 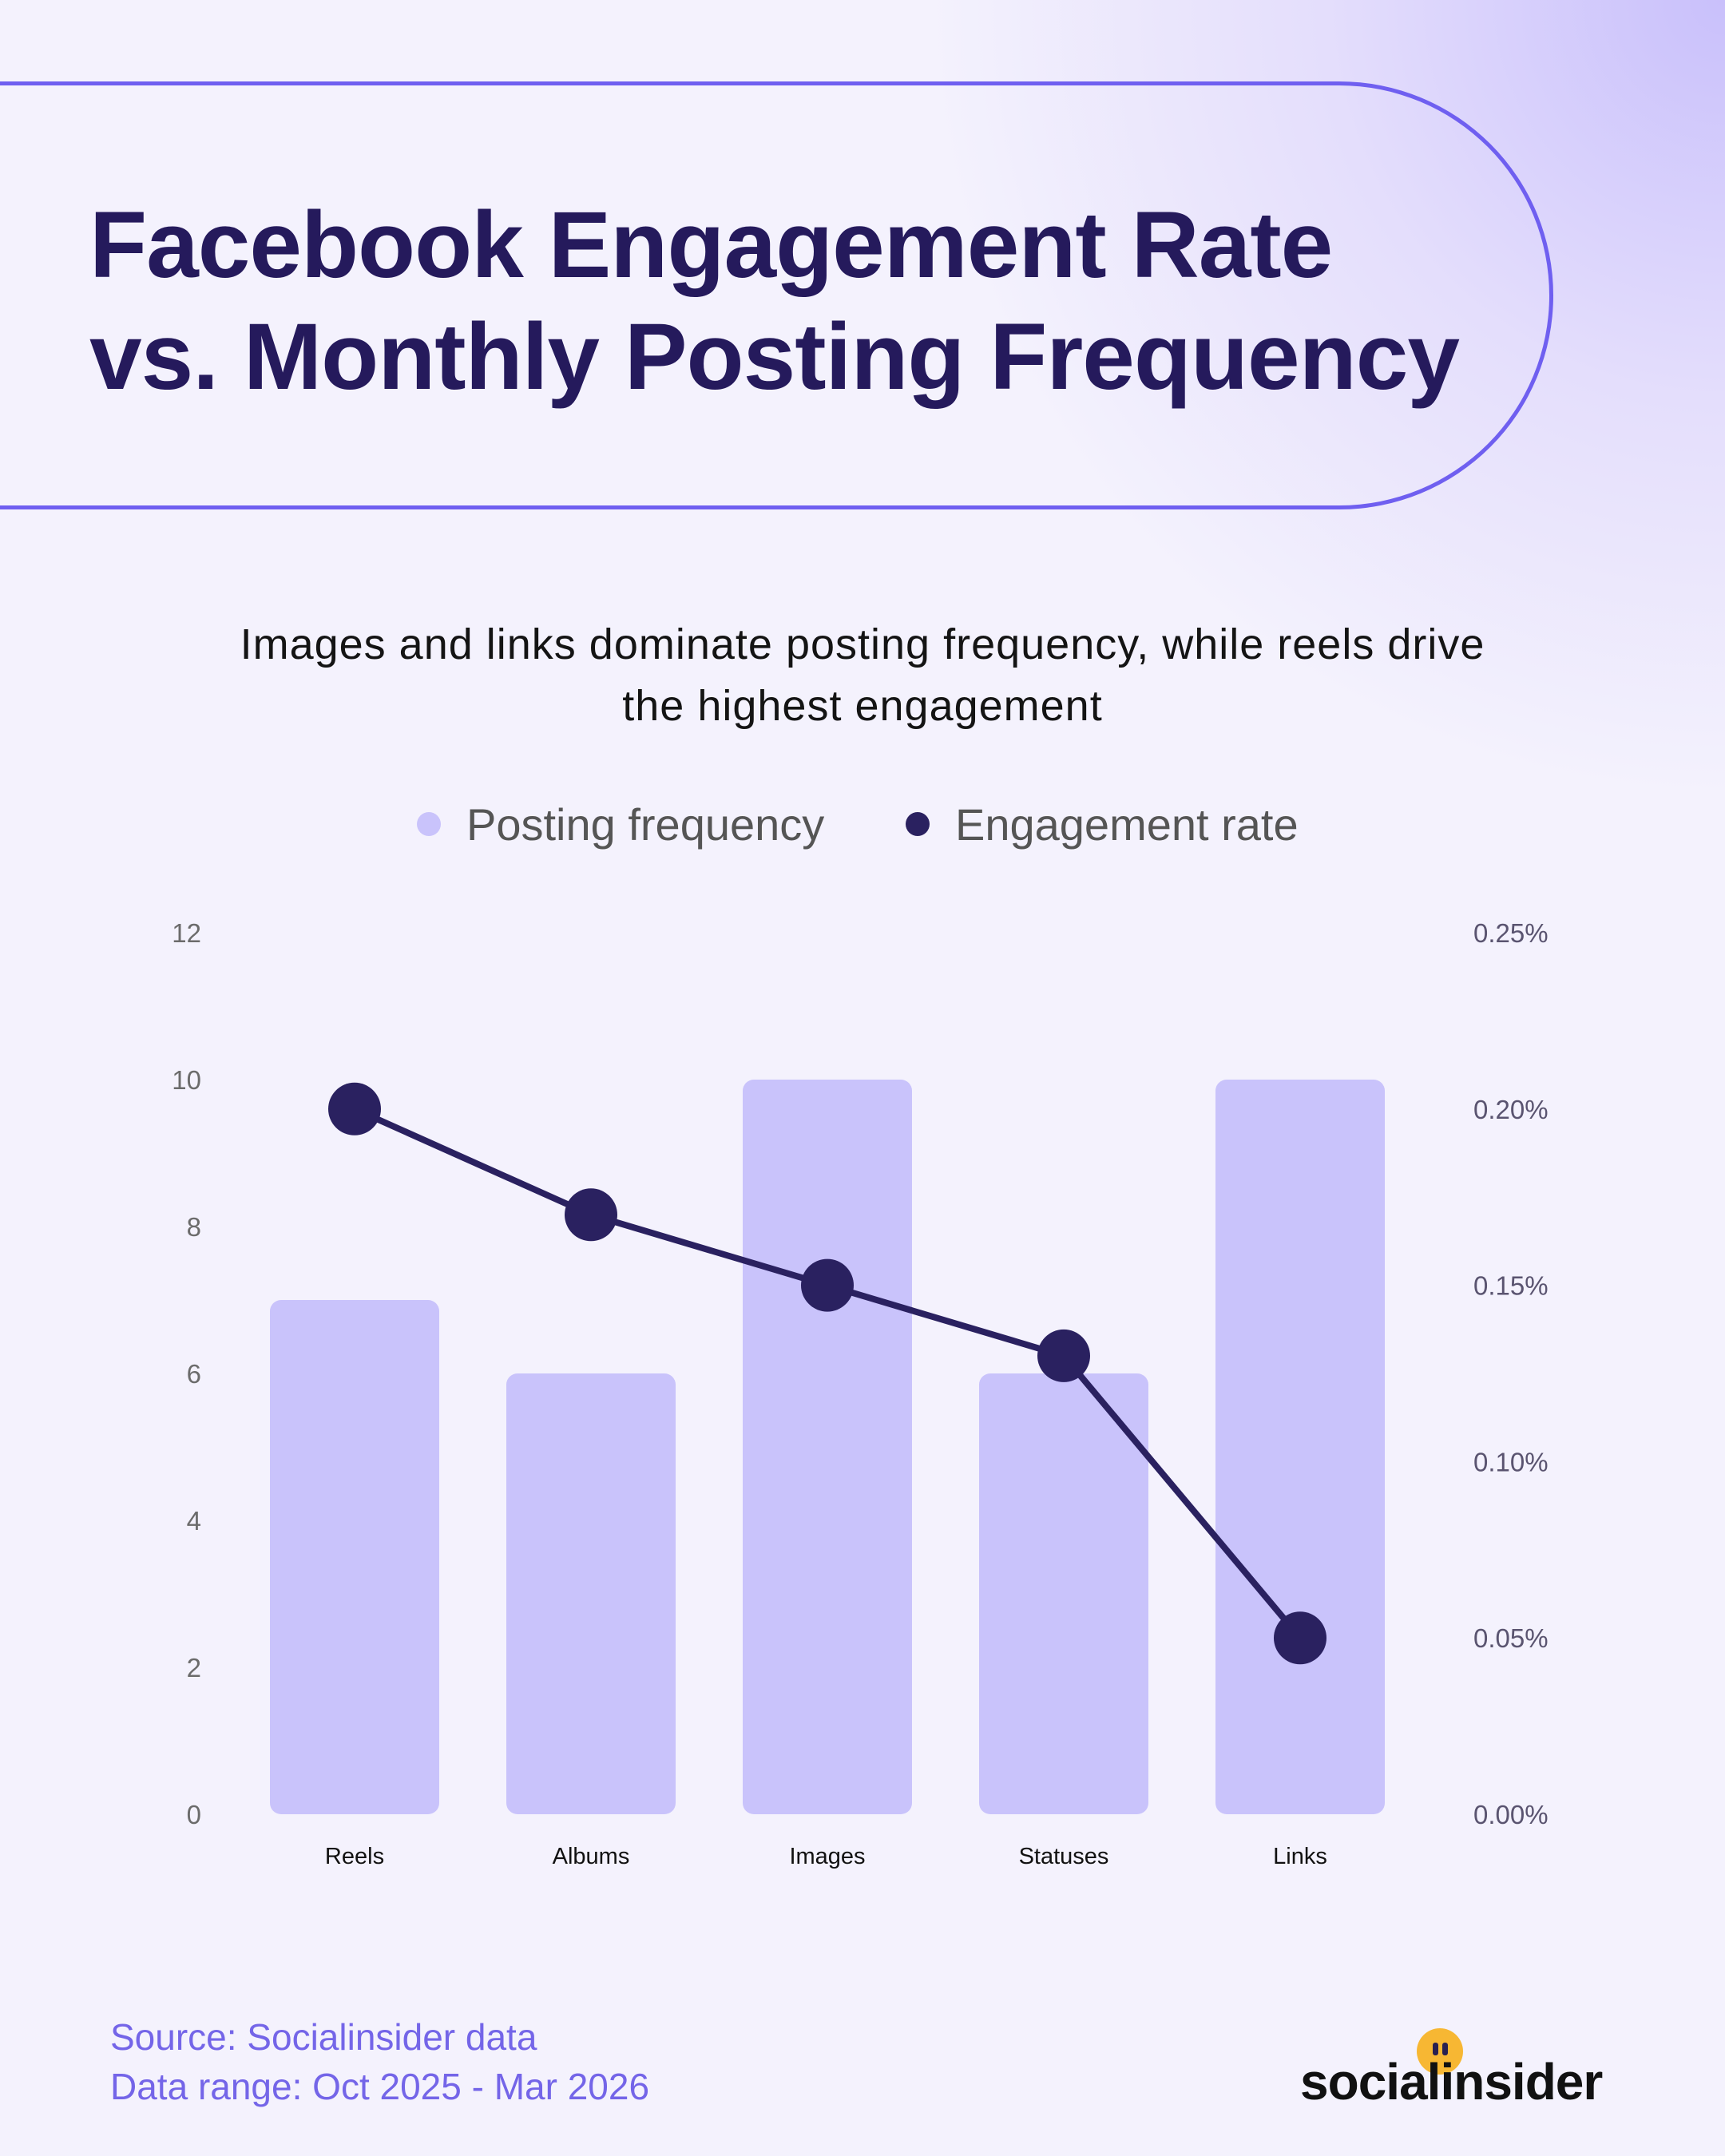 I want to click on engagement-point-albums, so click(x=591, y=1215).